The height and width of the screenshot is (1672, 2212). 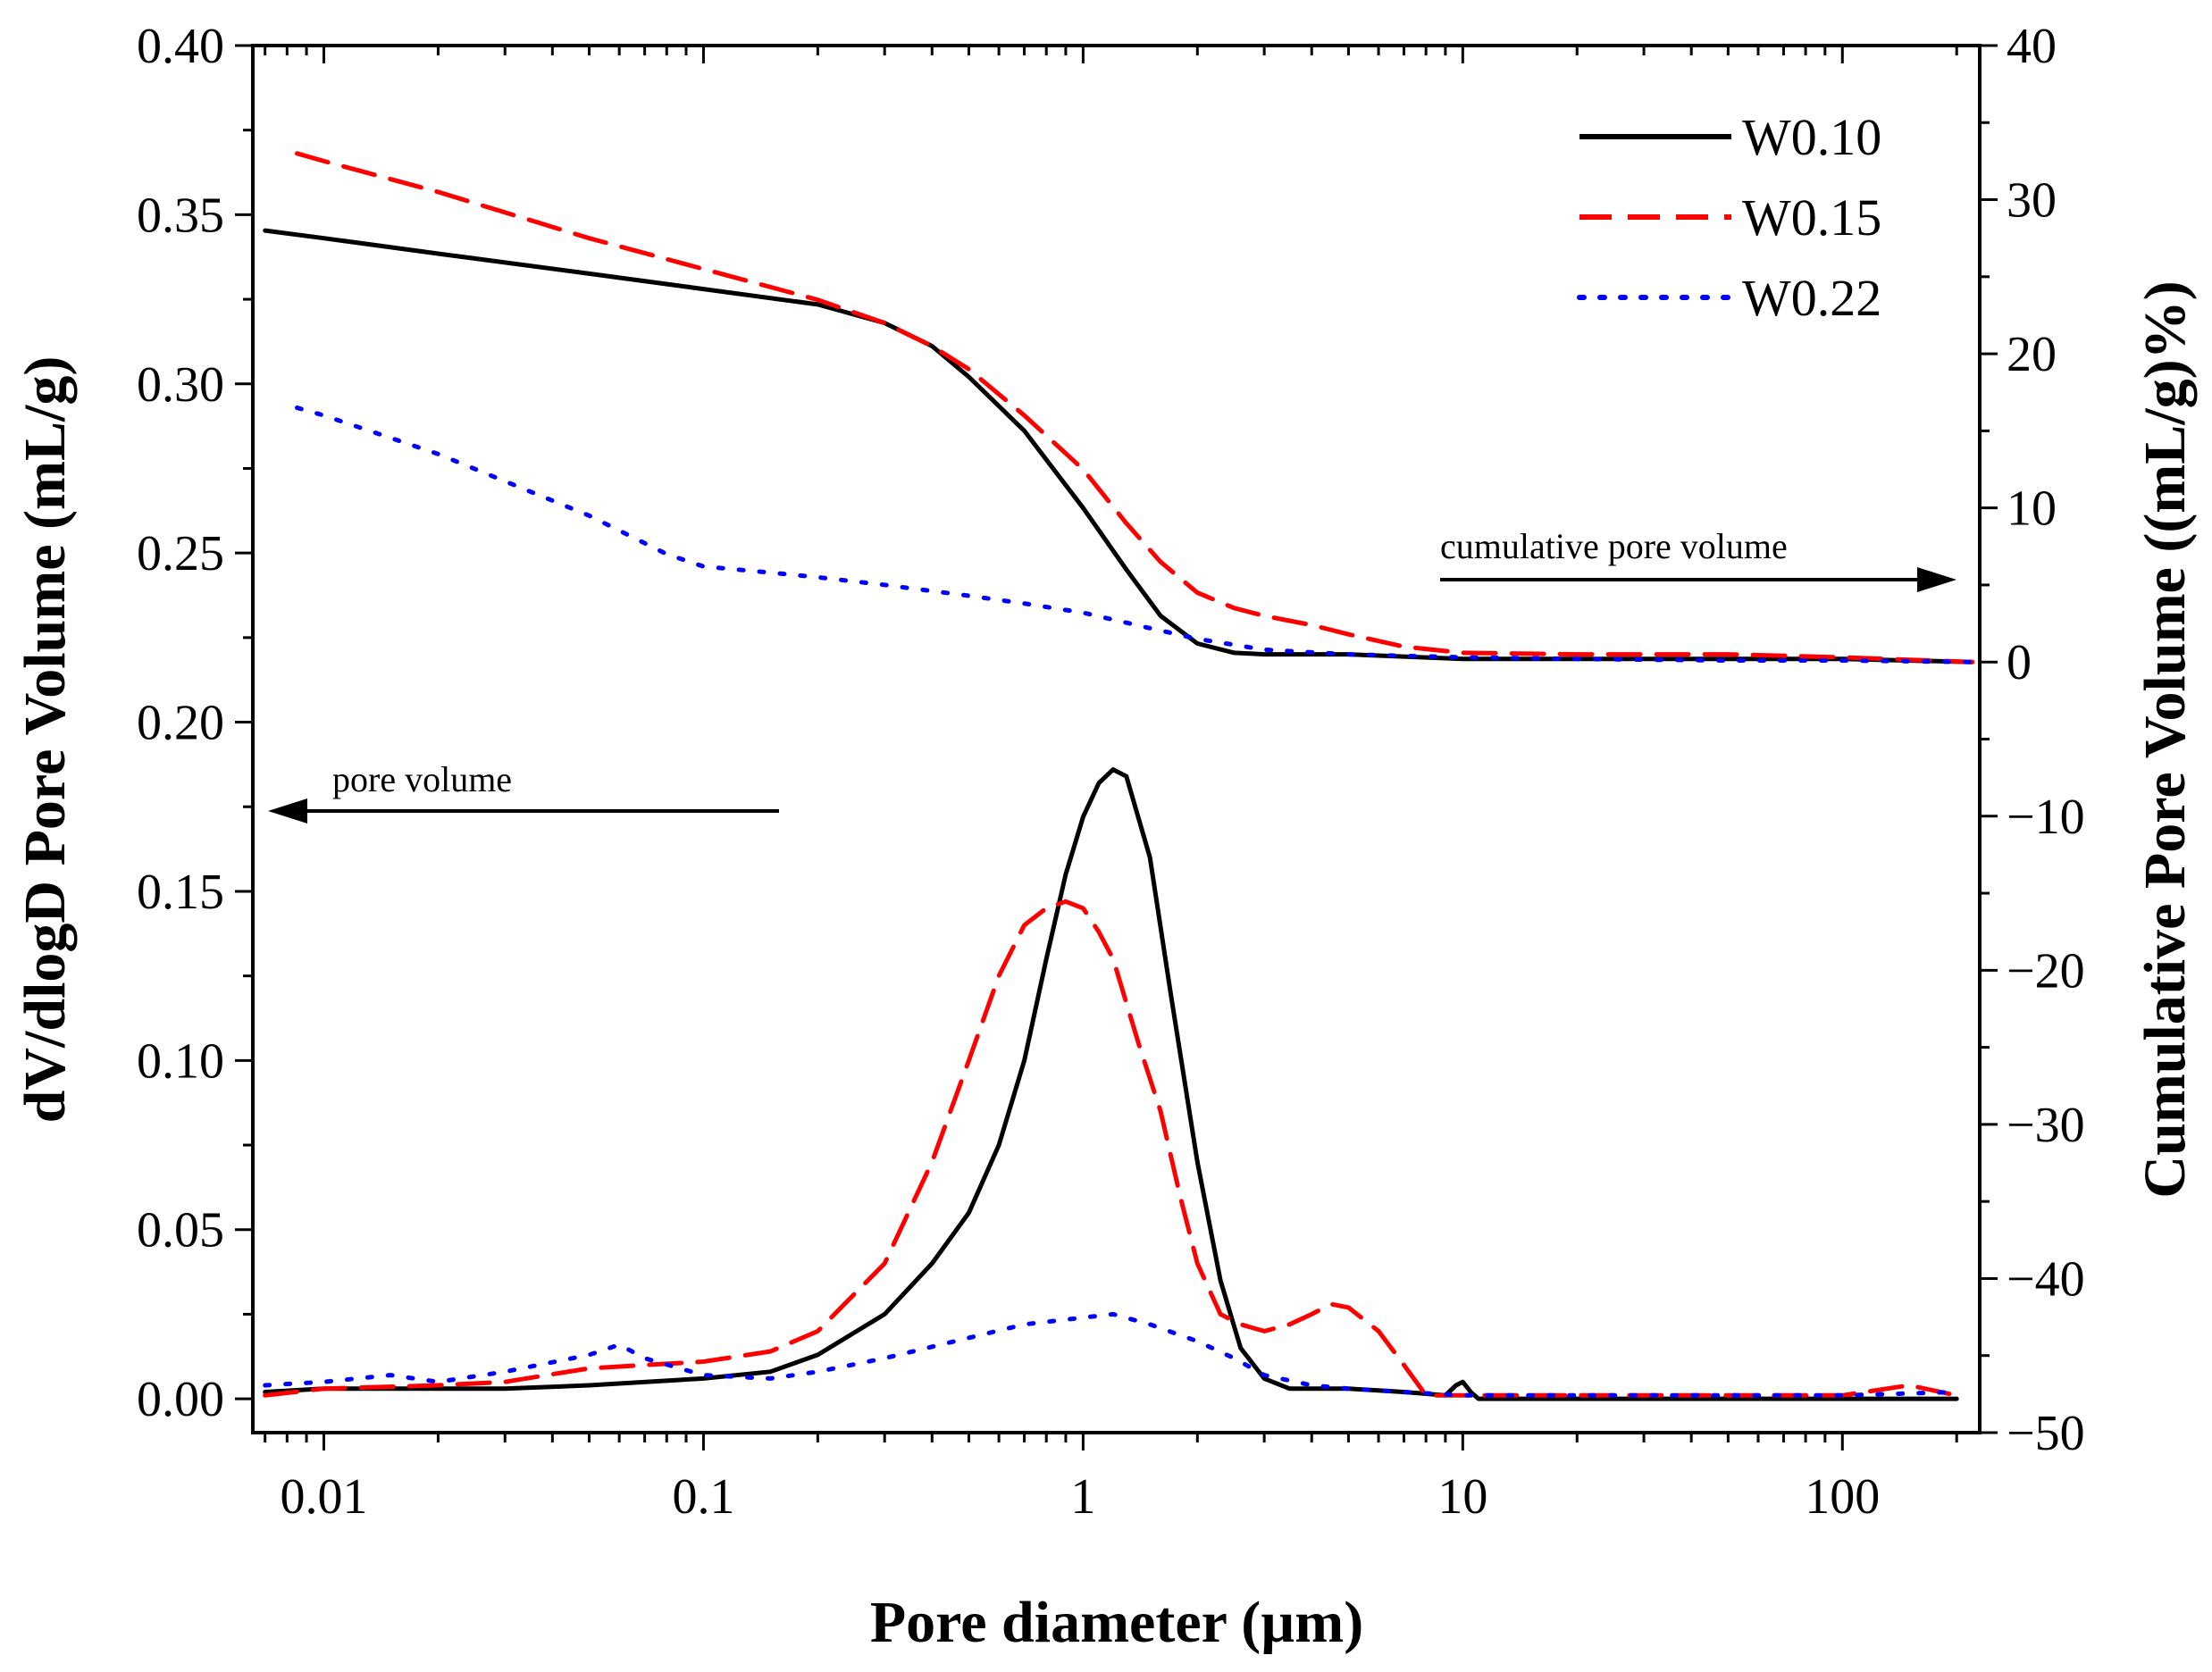 What do you see at coordinates (1614, 546) in the screenshot?
I see `annotation-cumulative-text: cumulative pore volume` at bounding box center [1614, 546].